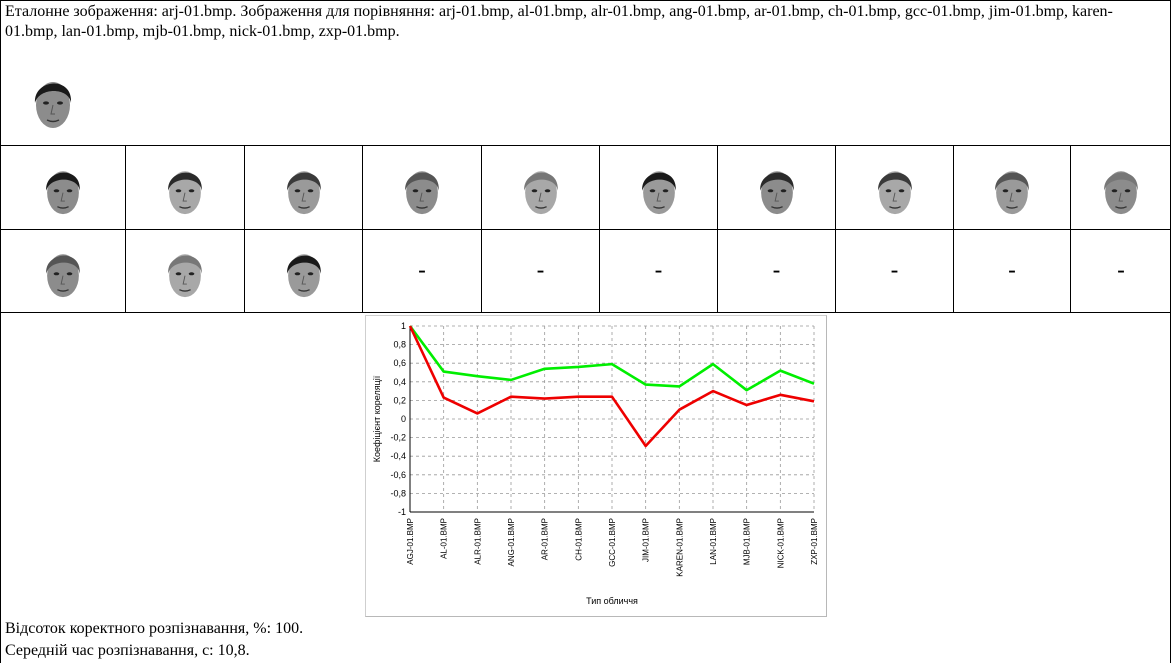  I want to click on x-tick-label: GCC-01.BMP, so click(612, 542).